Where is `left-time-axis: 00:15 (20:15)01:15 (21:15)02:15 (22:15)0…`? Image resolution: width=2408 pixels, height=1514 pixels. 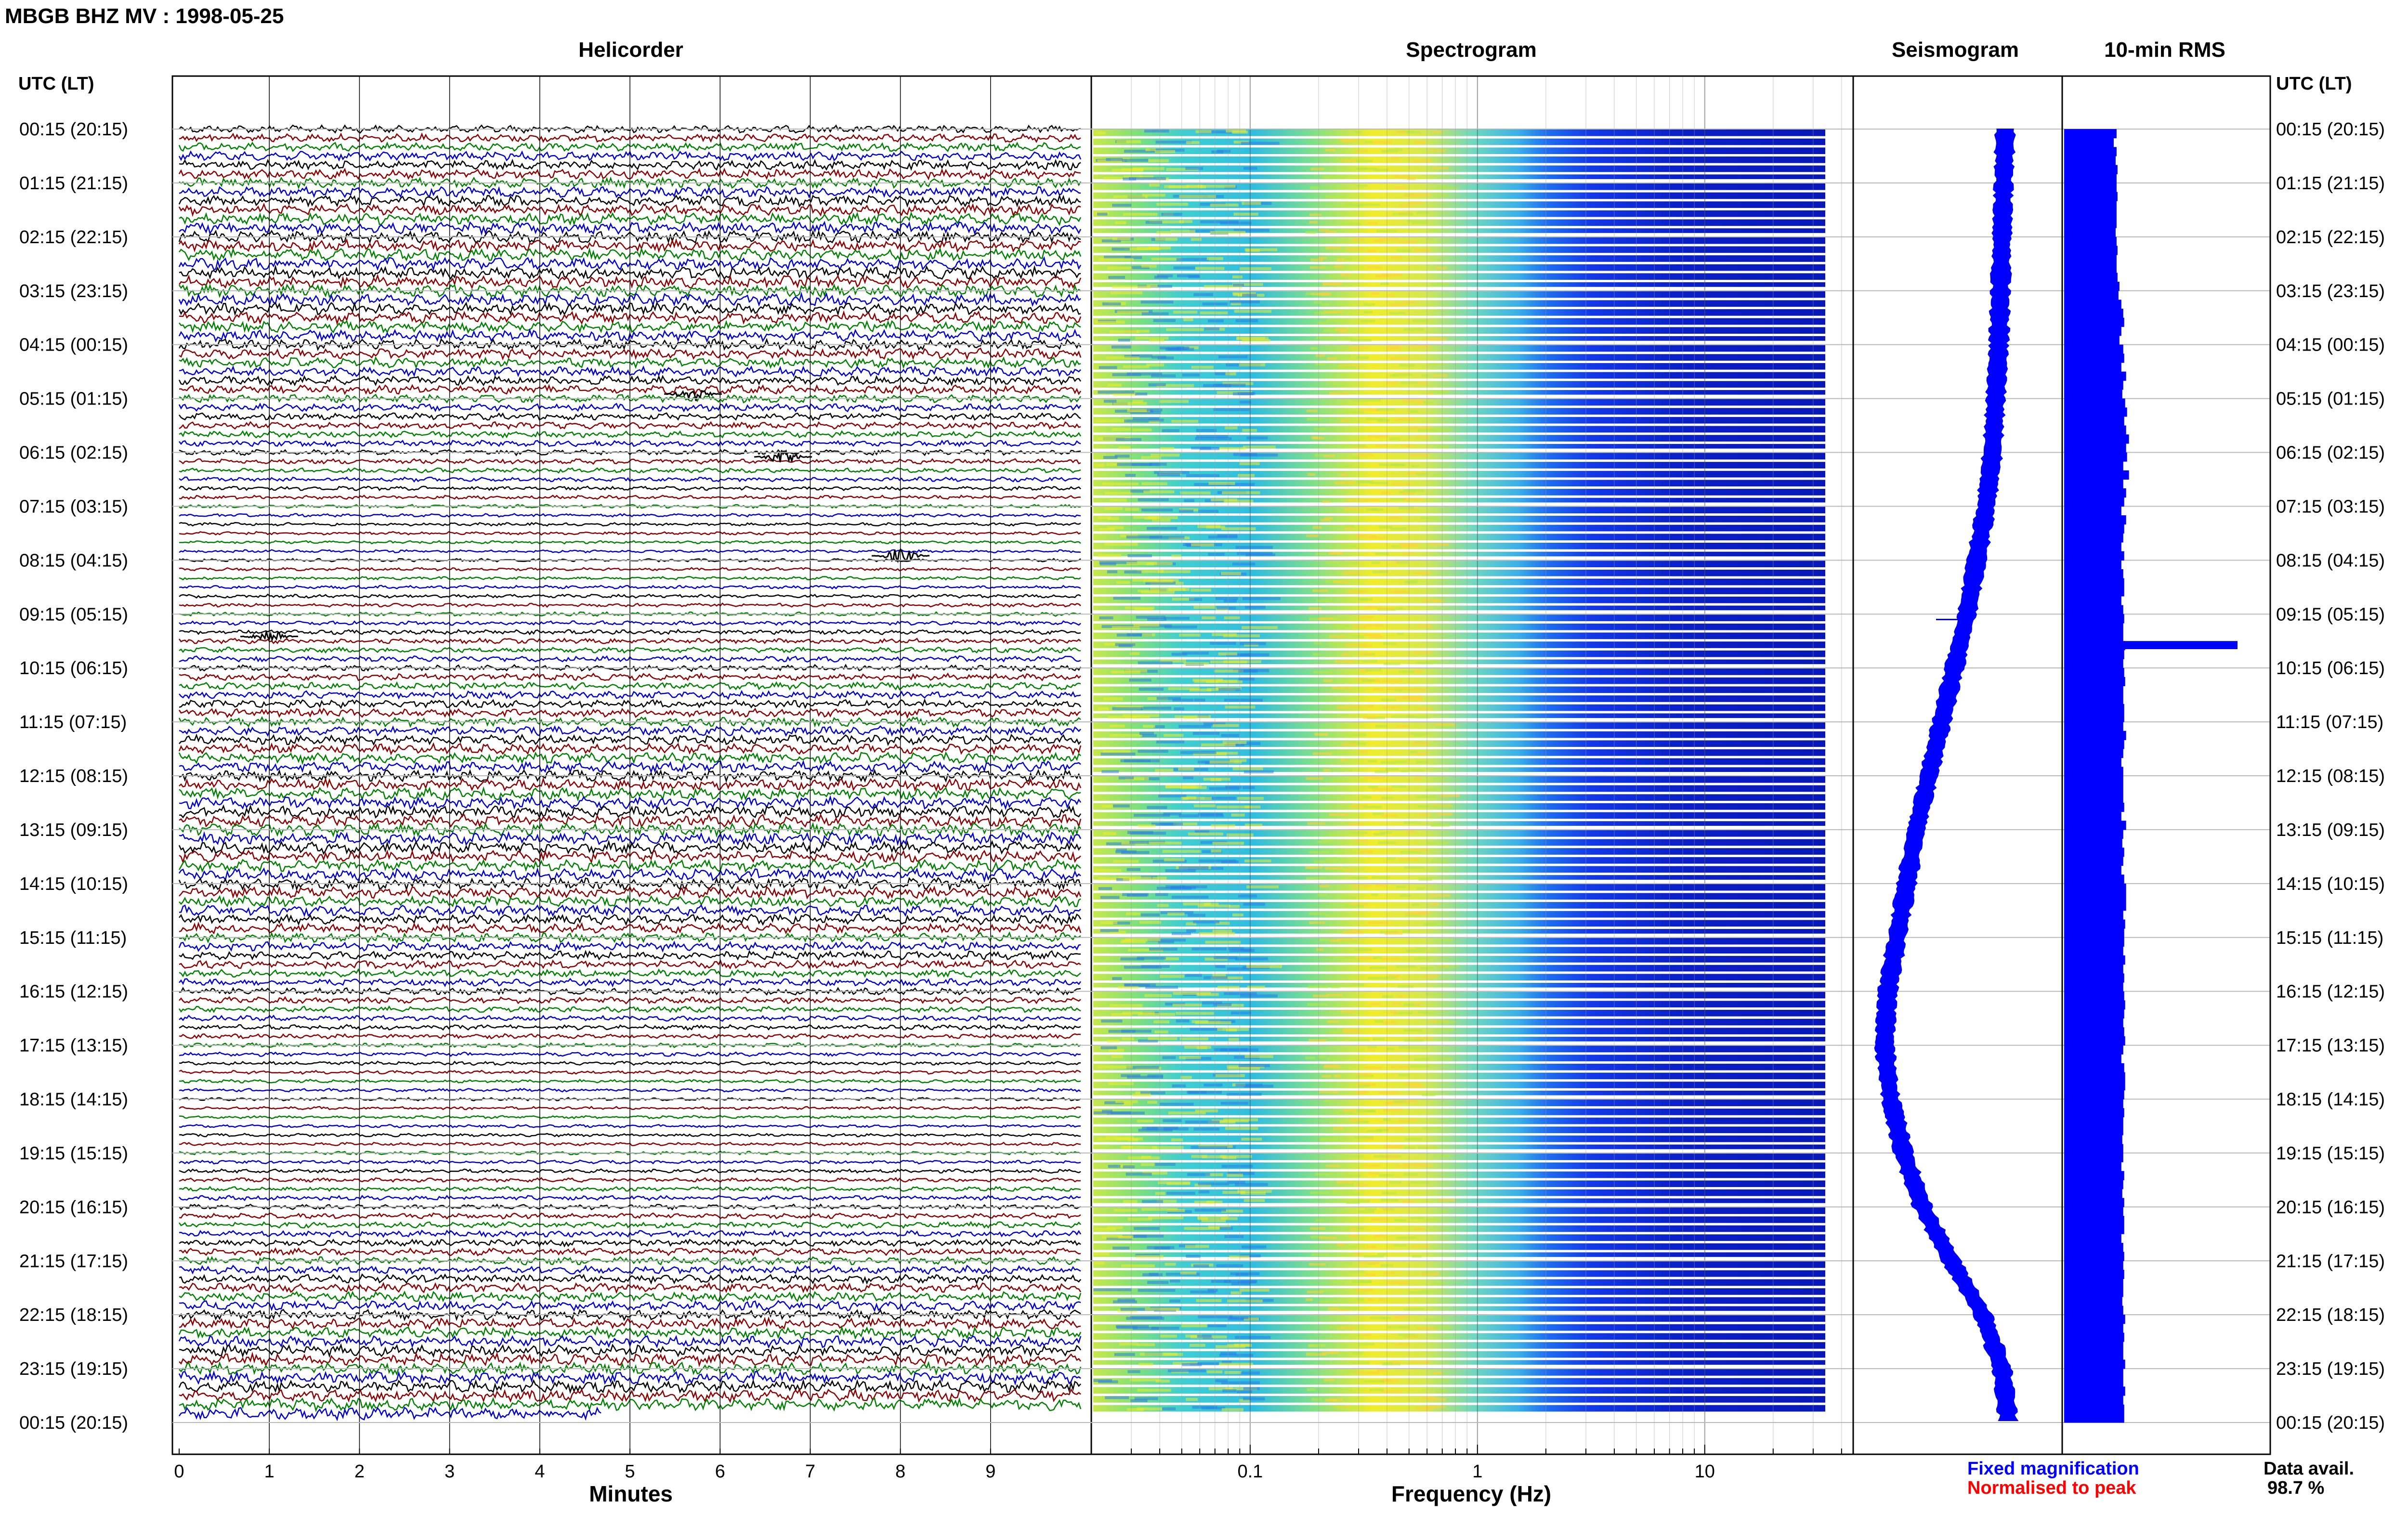 left-time-axis: 00:15 (20:15)01:15 (21:15)02:15 (22:15)0… is located at coordinates (73, 776).